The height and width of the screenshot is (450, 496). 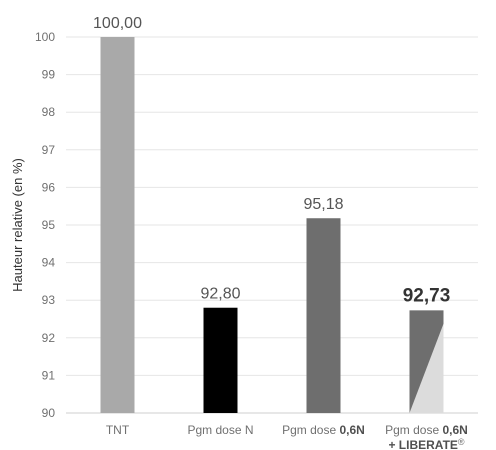 What do you see at coordinates (323, 204) in the screenshot?
I see `data-label: 95,18` at bounding box center [323, 204].